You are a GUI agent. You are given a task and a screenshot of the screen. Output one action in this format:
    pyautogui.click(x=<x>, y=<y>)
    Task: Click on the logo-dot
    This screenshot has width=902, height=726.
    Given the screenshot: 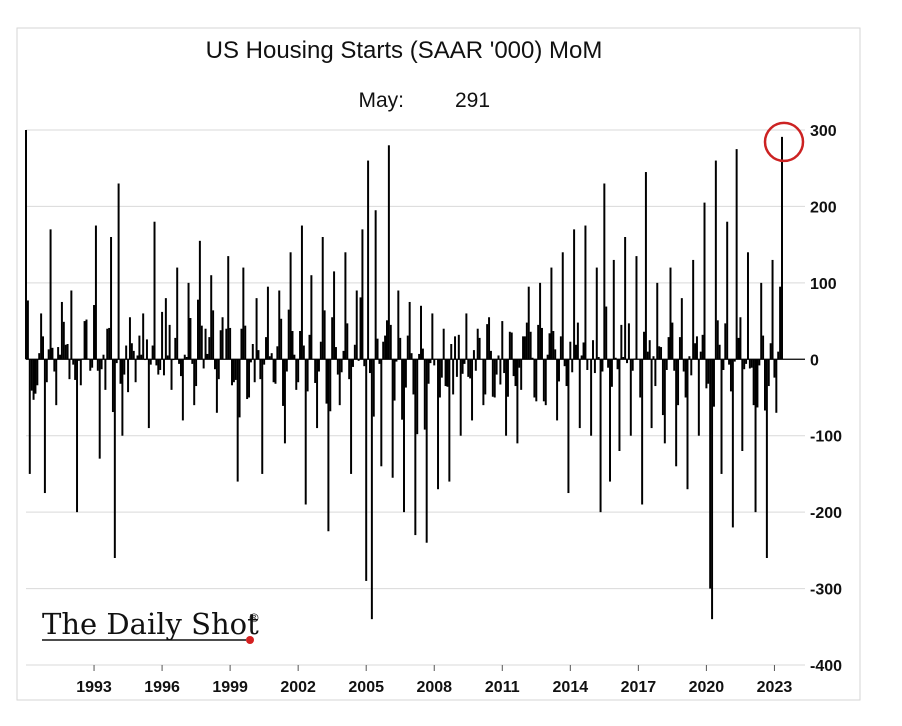 What is the action you would take?
    pyautogui.click(x=250, y=640)
    